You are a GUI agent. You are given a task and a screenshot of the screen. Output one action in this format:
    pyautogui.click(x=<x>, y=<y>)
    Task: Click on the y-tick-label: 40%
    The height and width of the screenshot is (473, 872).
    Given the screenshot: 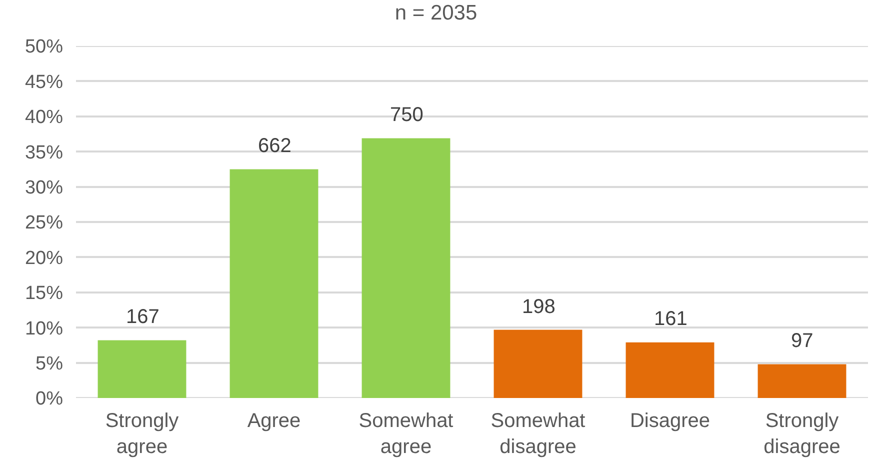 What is the action you would take?
    pyautogui.click(x=44, y=117)
    